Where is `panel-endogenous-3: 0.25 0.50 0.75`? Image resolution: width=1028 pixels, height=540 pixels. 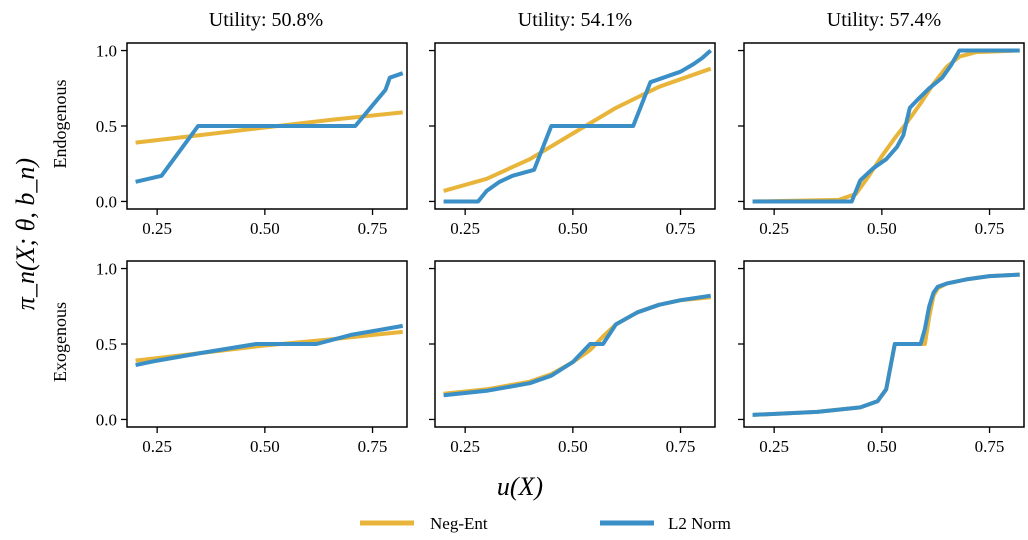
panel-endogenous-3: 0.25 0.50 0.75 is located at coordinates (881, 140).